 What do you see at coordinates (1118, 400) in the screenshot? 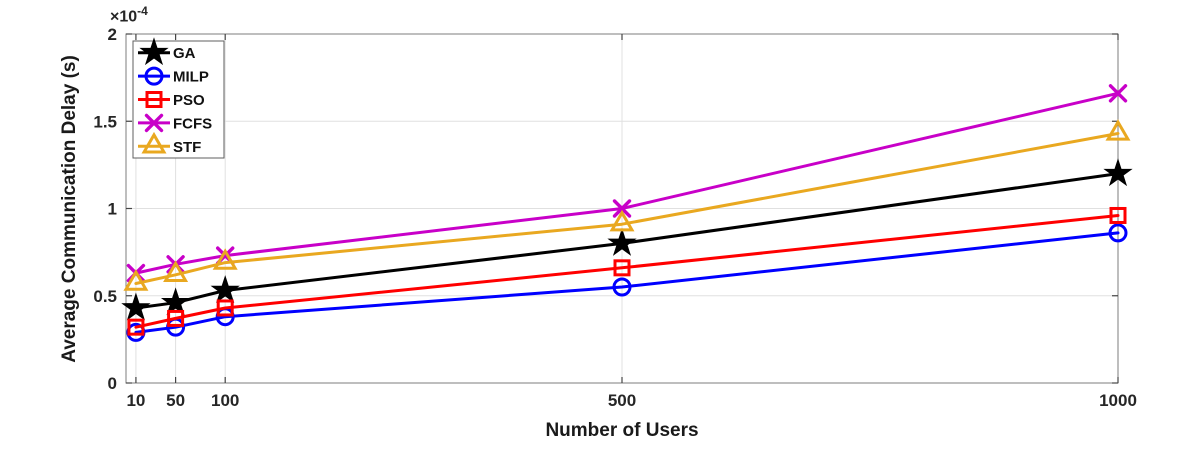
I see `x-tick-label: 1000` at bounding box center [1118, 400].